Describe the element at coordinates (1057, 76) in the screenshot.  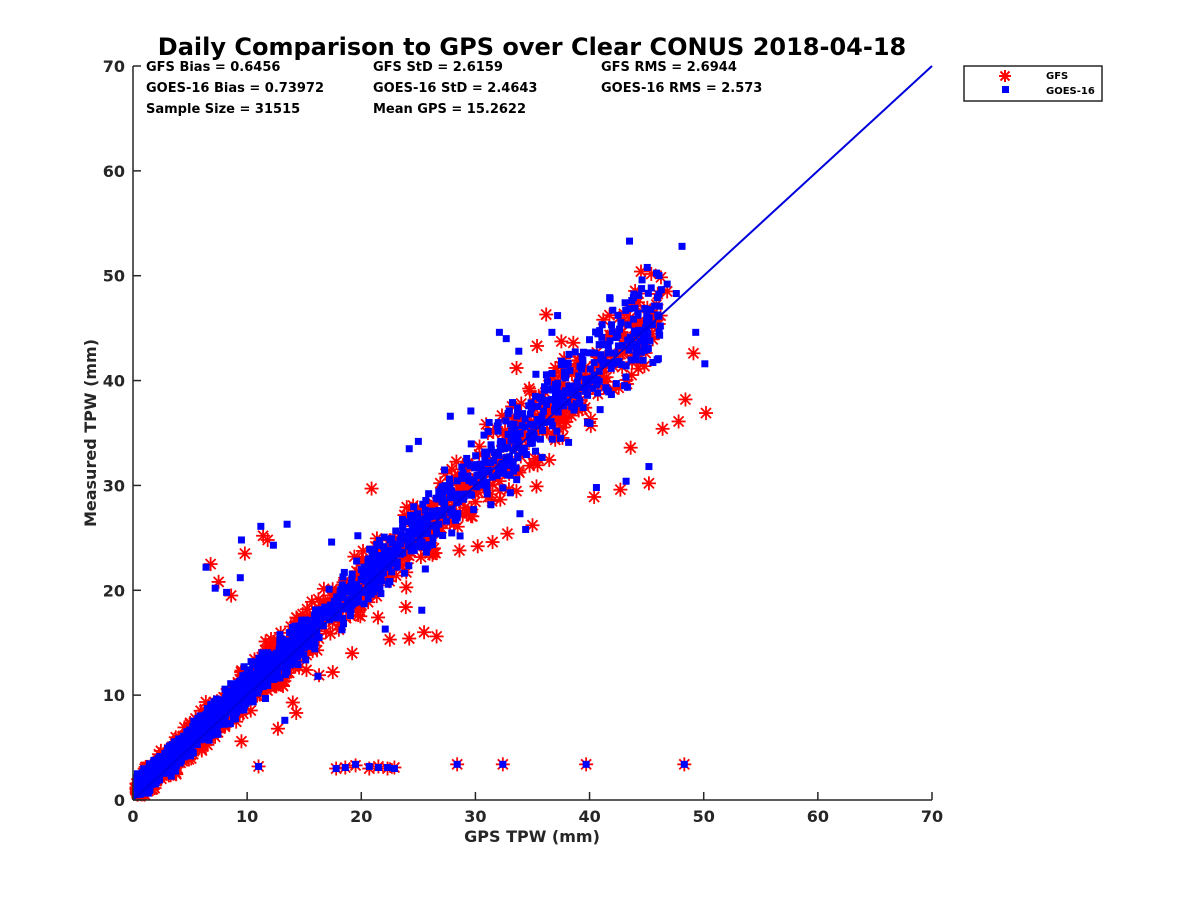
I see `legend-gfs-label: GFS` at that location.